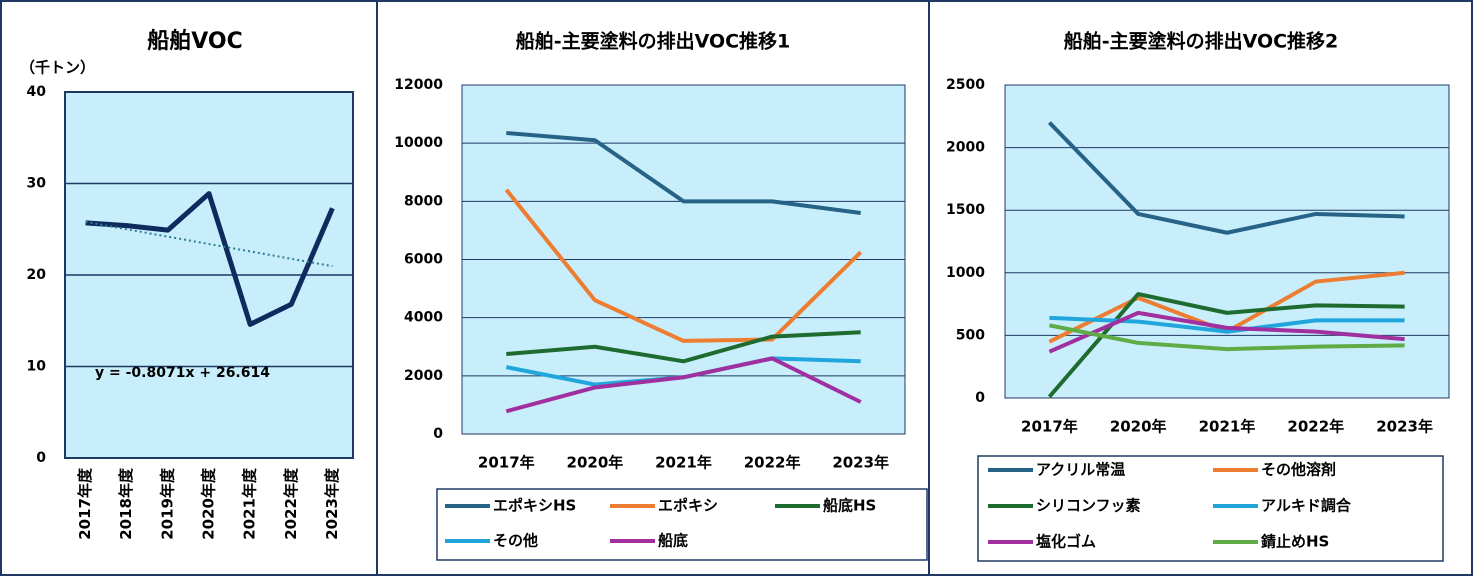 This screenshot has width=1473, height=576. What do you see at coordinates (688, 506) in the screenshot?
I see `legend-label: エポキシ` at bounding box center [688, 506].